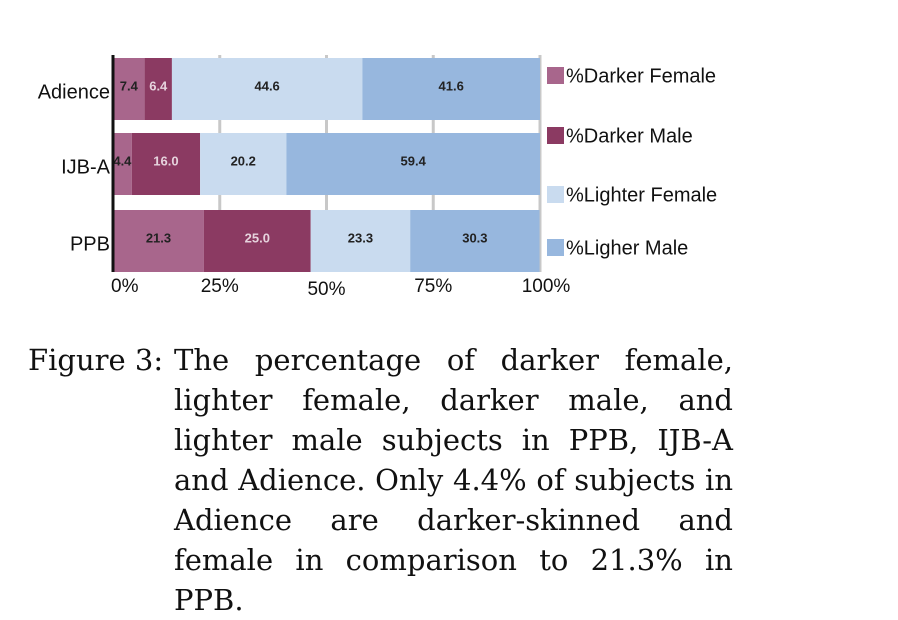  Describe the element at coordinates (165, 160) in the screenshot. I see `data-label: 16.0` at that location.